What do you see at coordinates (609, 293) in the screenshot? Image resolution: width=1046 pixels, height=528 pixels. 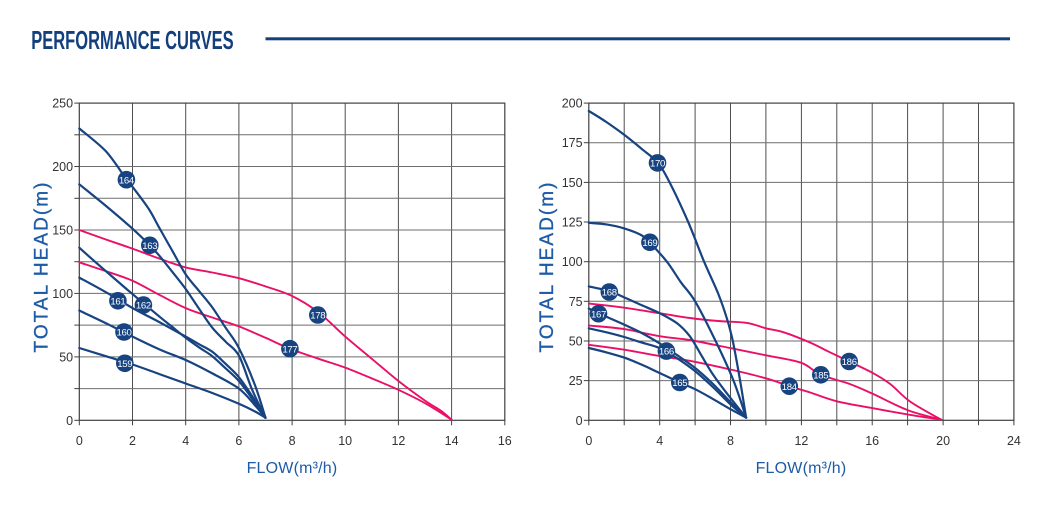 I see `svg-text: 168` at bounding box center [609, 293].